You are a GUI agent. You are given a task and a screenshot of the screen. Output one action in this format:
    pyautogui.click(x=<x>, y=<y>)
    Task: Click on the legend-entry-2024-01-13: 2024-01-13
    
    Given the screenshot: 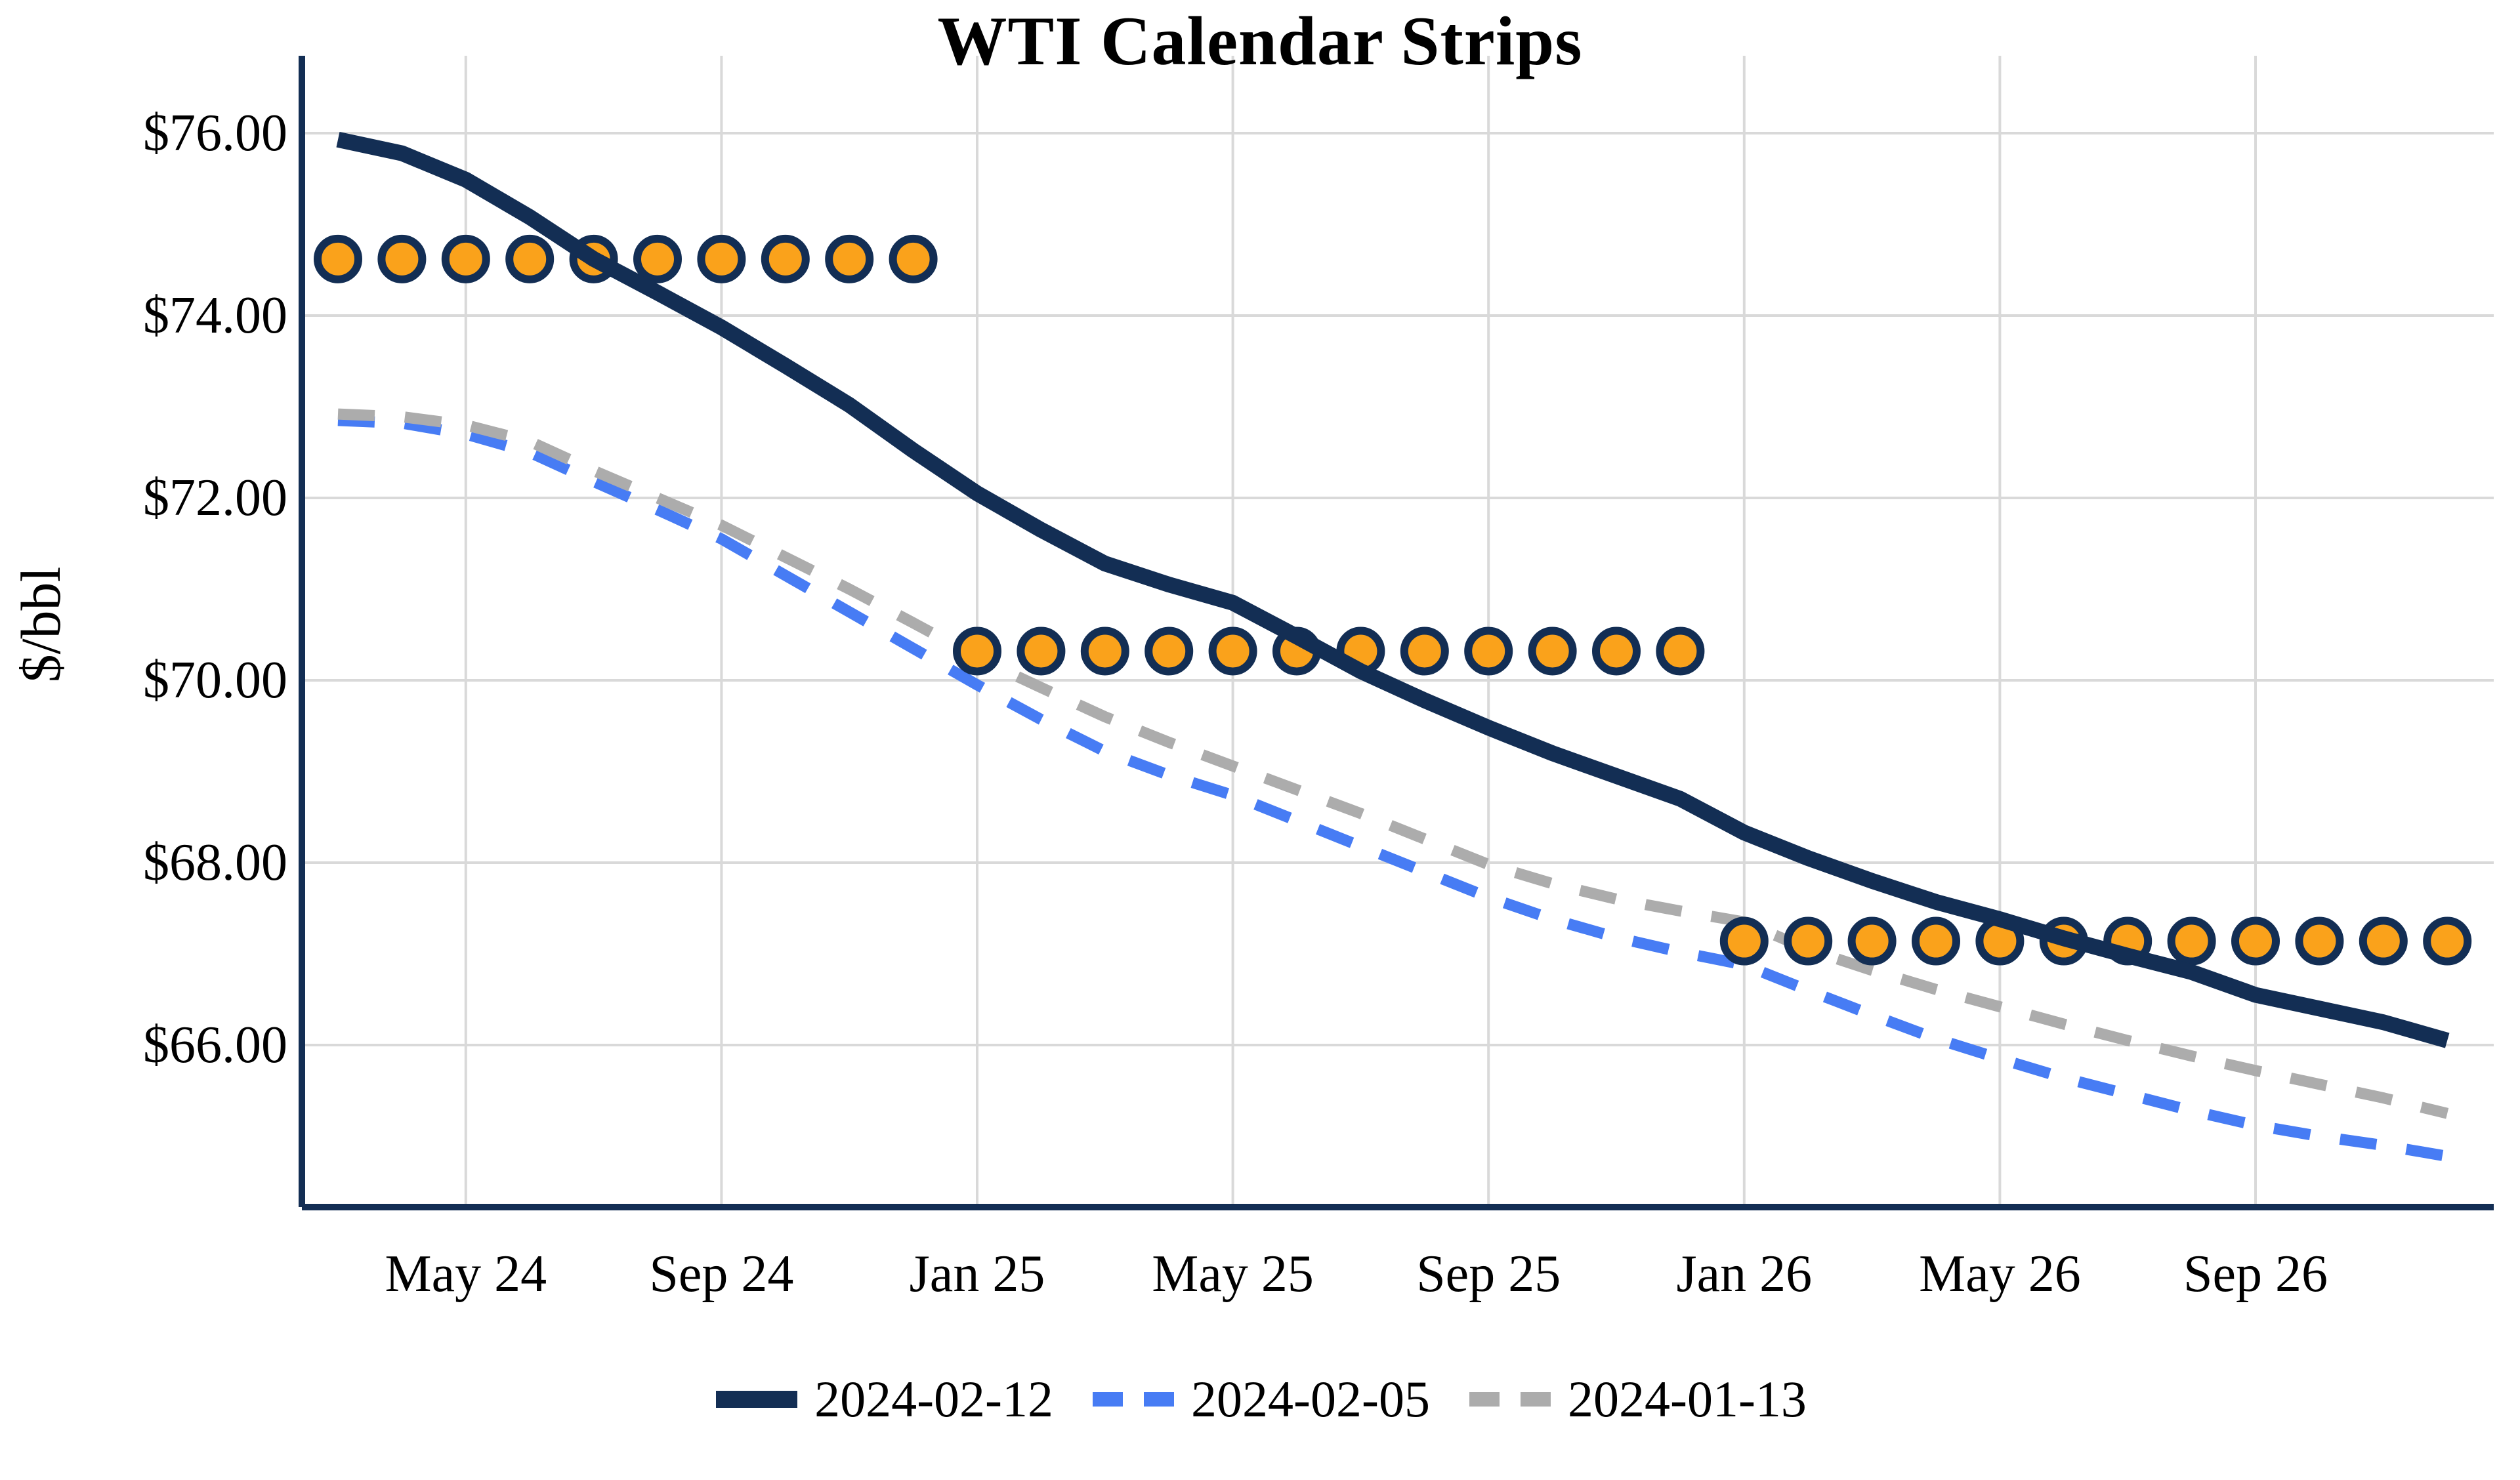 What is the action you would take?
    pyautogui.click(x=1637, y=1399)
    